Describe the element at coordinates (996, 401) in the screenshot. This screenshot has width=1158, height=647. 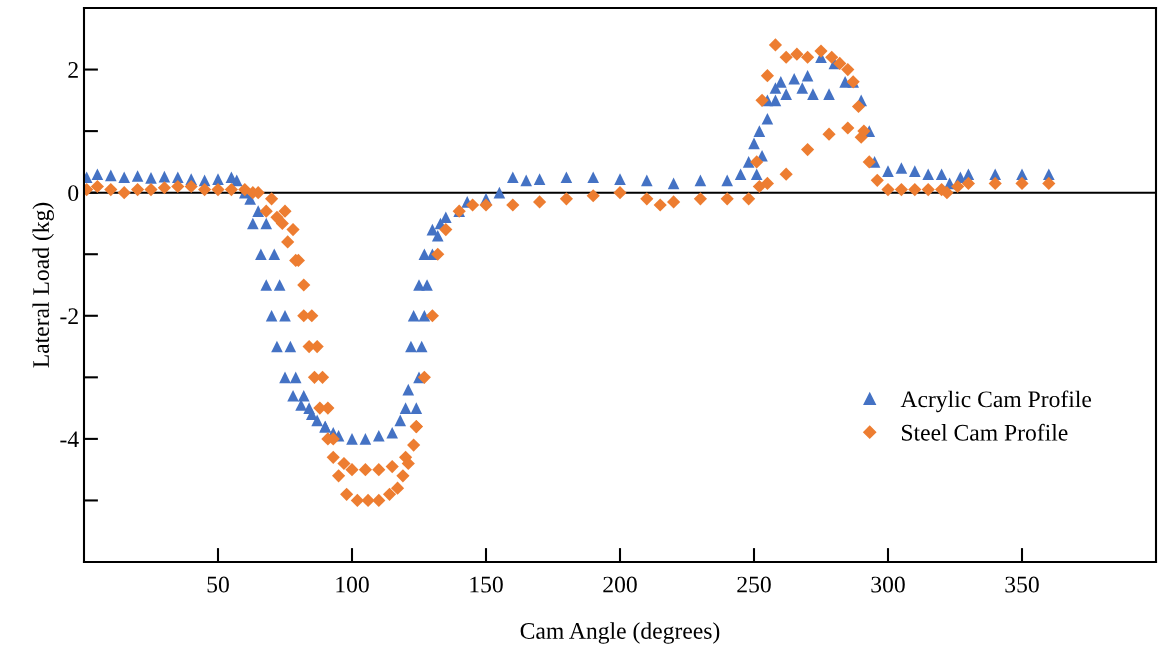
I see `legend-label: Acrylic Cam Profile` at that location.